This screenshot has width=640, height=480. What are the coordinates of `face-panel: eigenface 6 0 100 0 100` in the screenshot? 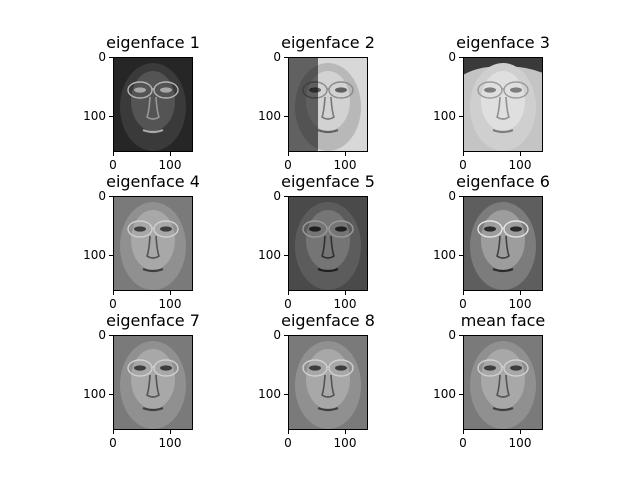 It's located at (491, 242).